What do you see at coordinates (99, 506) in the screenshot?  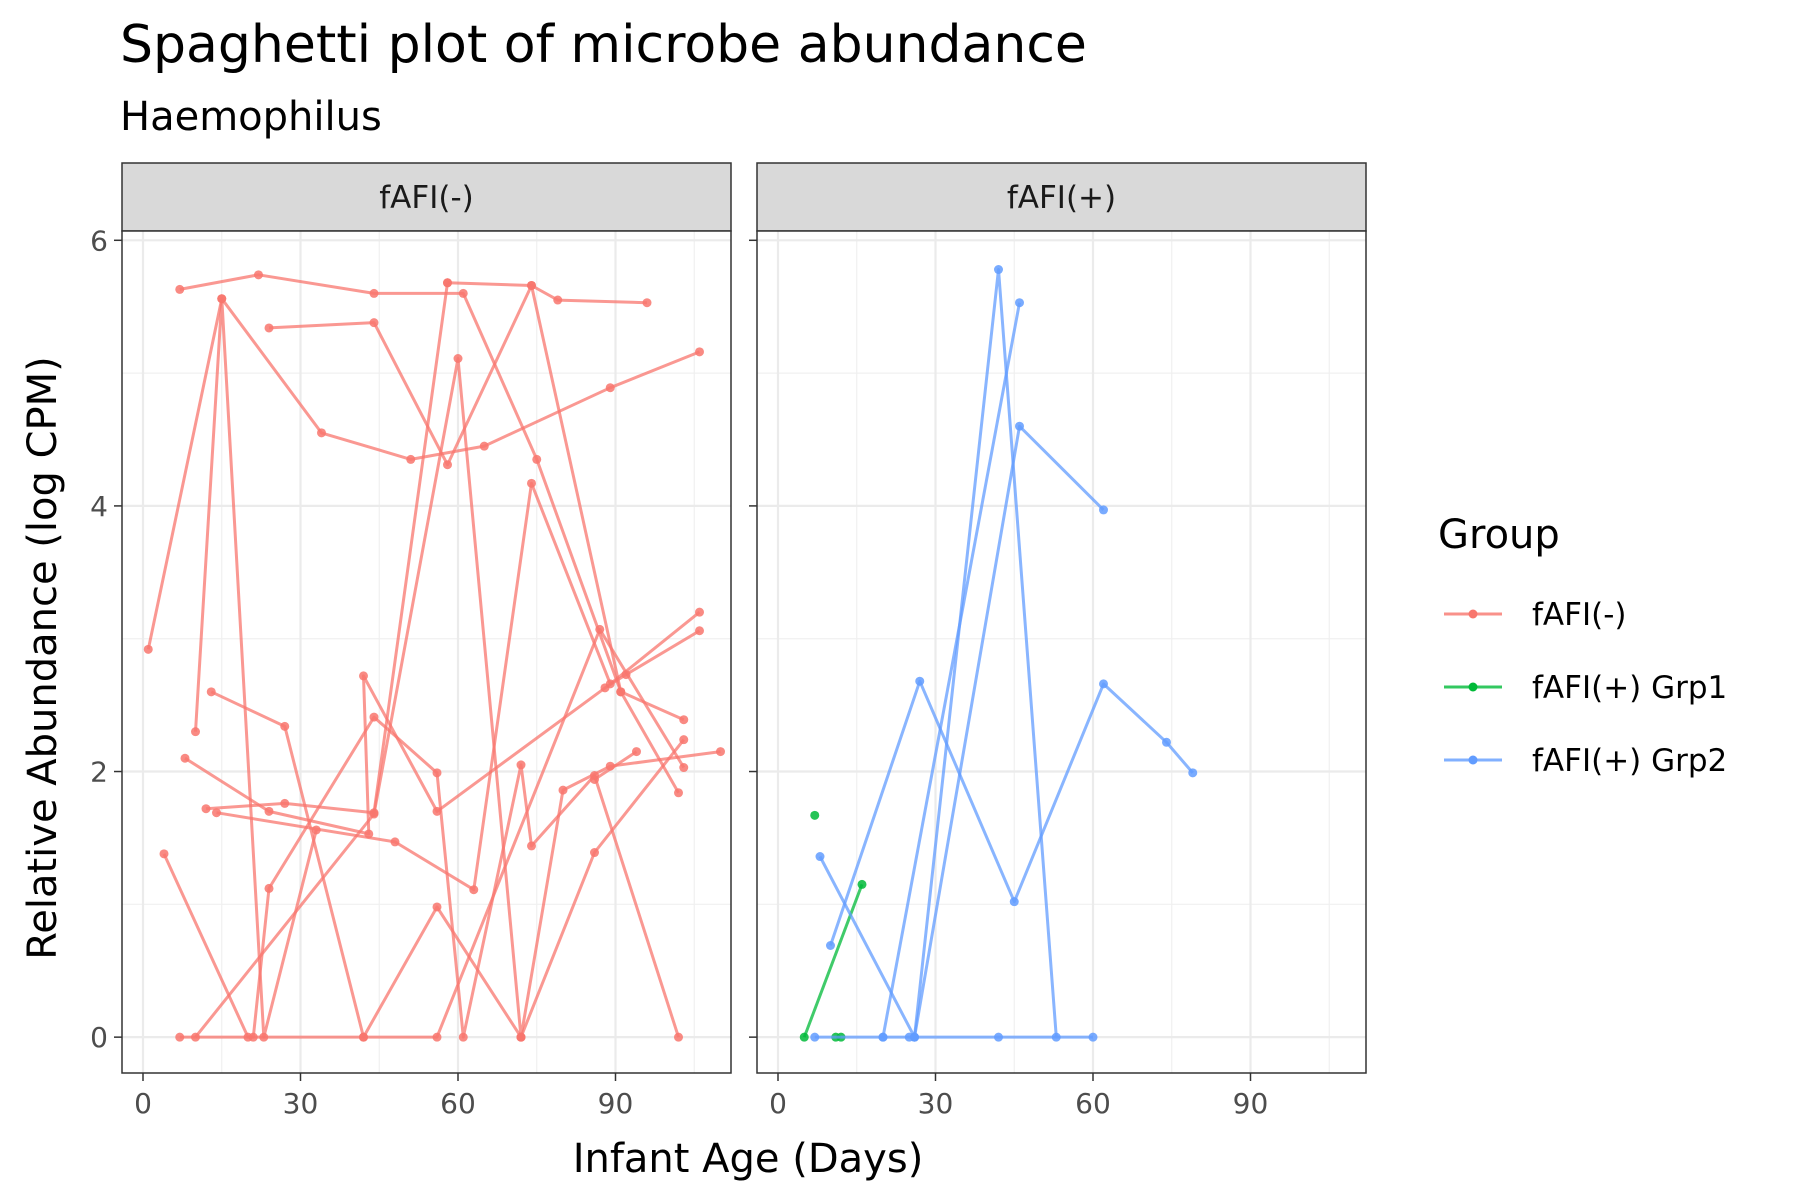 I see `y-tick-label: 4` at bounding box center [99, 506].